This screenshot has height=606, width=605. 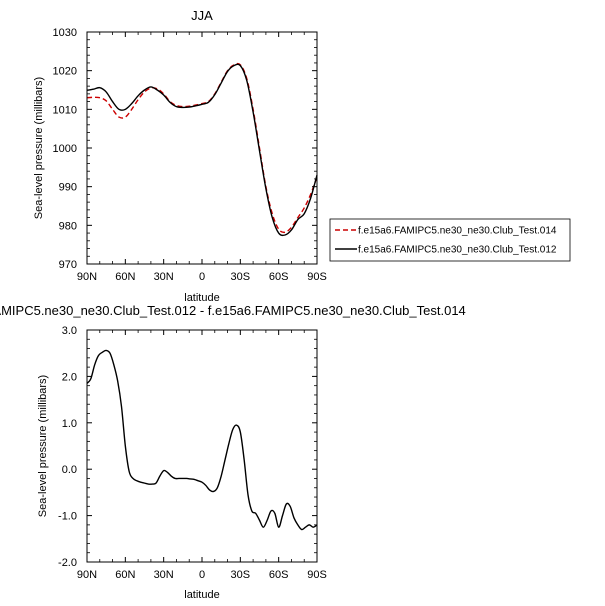 What do you see at coordinates (65, 33) in the screenshot?
I see `top-chart-y-tick-label: 1030` at bounding box center [65, 33].